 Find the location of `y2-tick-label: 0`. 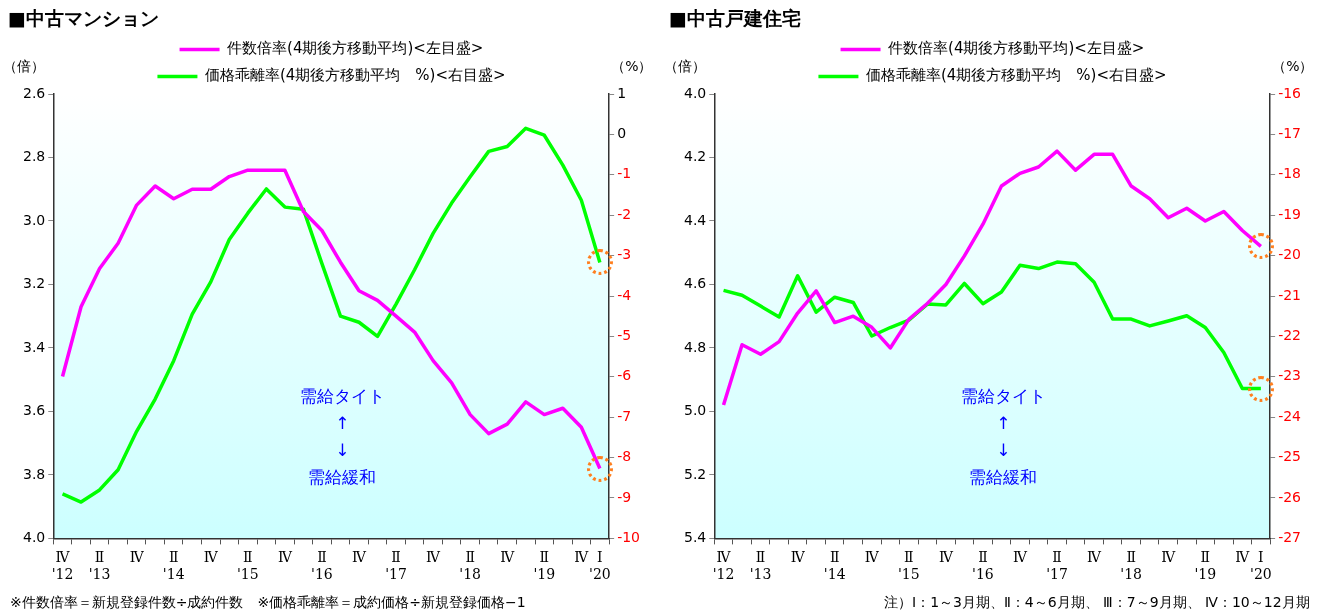

y2-tick-label: 0 is located at coordinates (622, 133).